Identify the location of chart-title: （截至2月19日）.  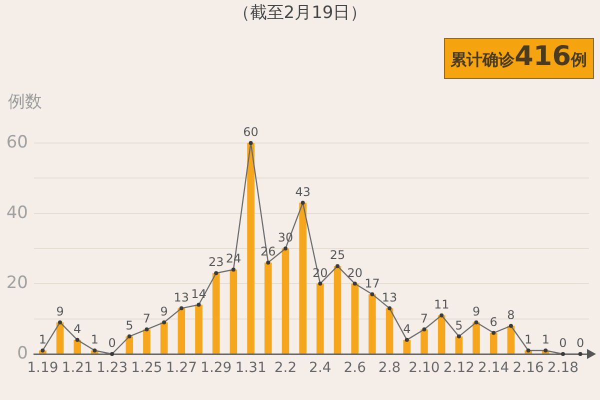
(300, 13).